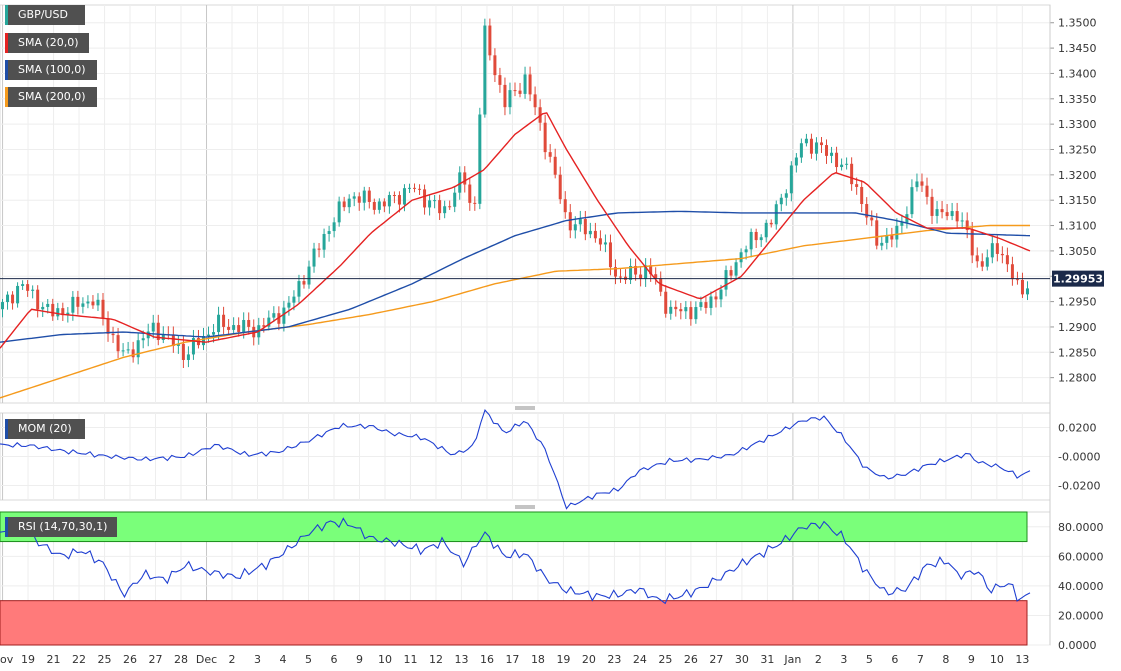  What do you see at coordinates (461, 659) in the screenshot?
I see `x-tick-18: 13` at bounding box center [461, 659].